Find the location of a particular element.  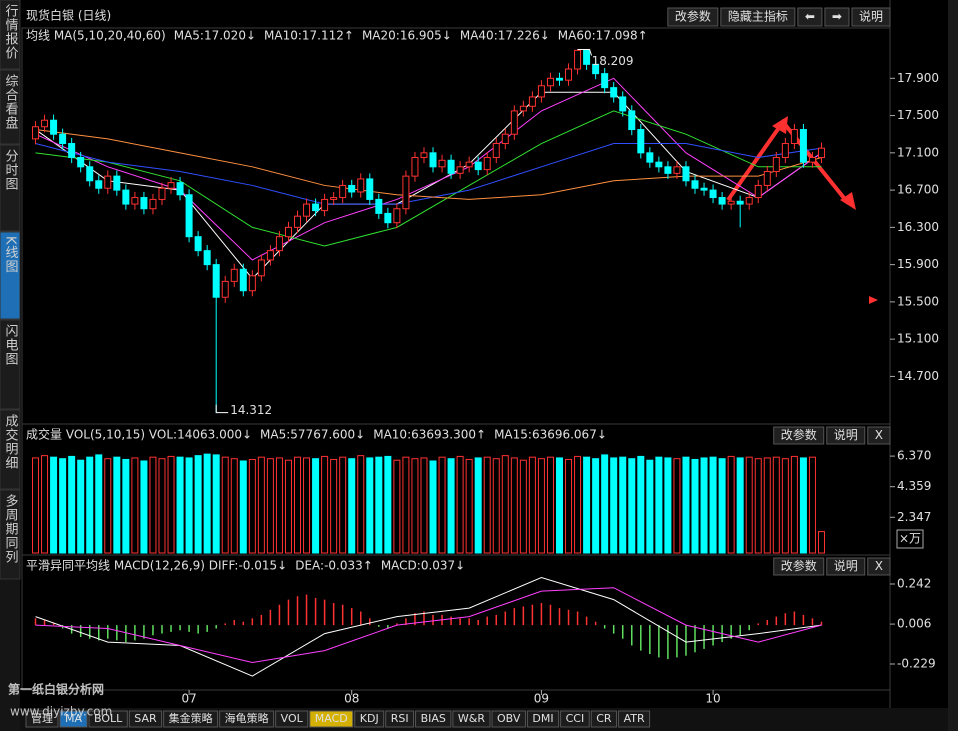

tab-label: ATR is located at coordinates (634, 718).